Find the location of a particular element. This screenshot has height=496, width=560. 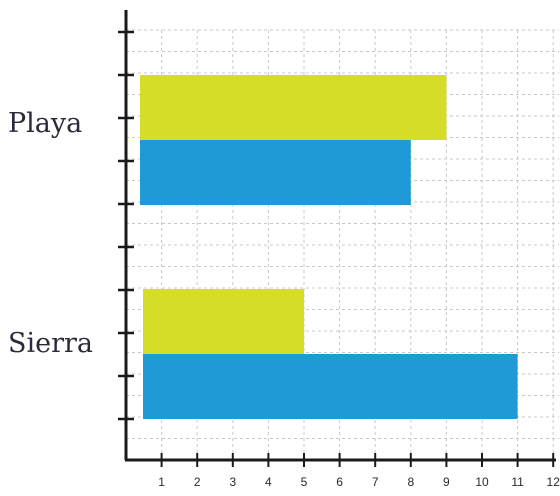

x-tick-label: 5 is located at coordinates (304, 482).